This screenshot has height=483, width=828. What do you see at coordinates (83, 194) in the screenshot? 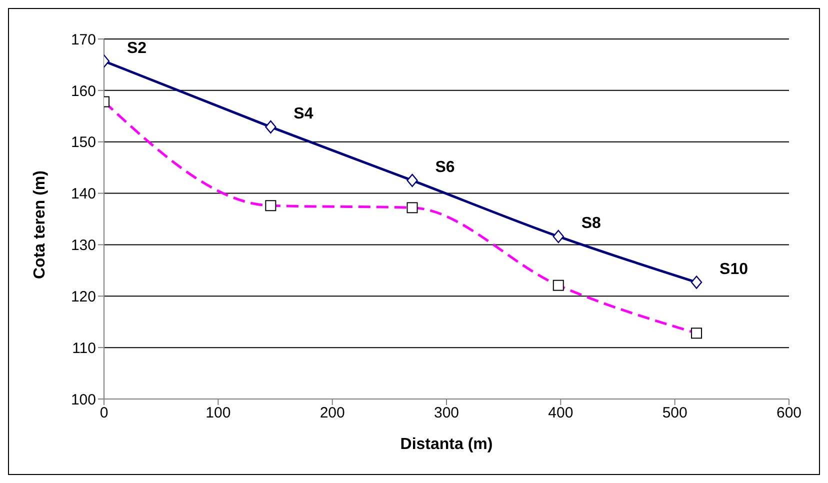
I see `y-tick-label: 140` at bounding box center [83, 194].